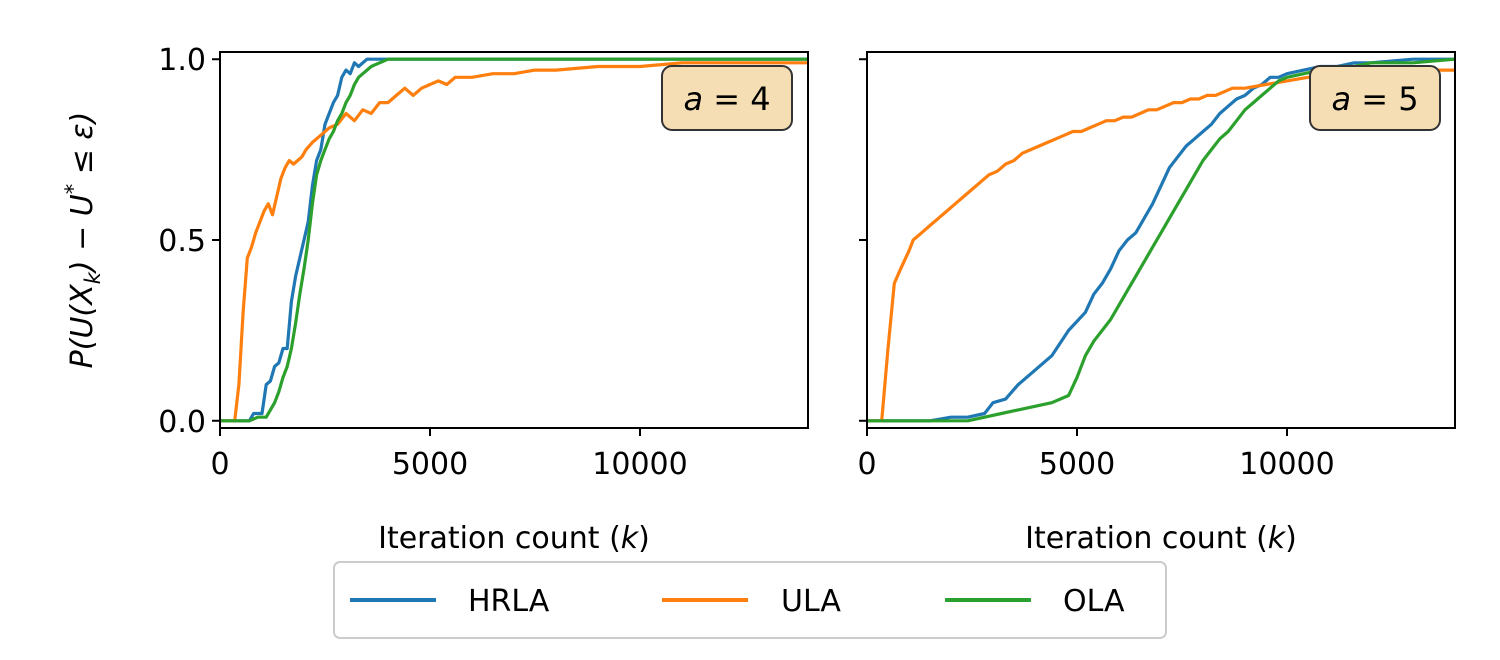 The height and width of the screenshot is (660, 1500). What do you see at coordinates (811, 601) in the screenshot?
I see `legend-label-ula: ULA` at bounding box center [811, 601].